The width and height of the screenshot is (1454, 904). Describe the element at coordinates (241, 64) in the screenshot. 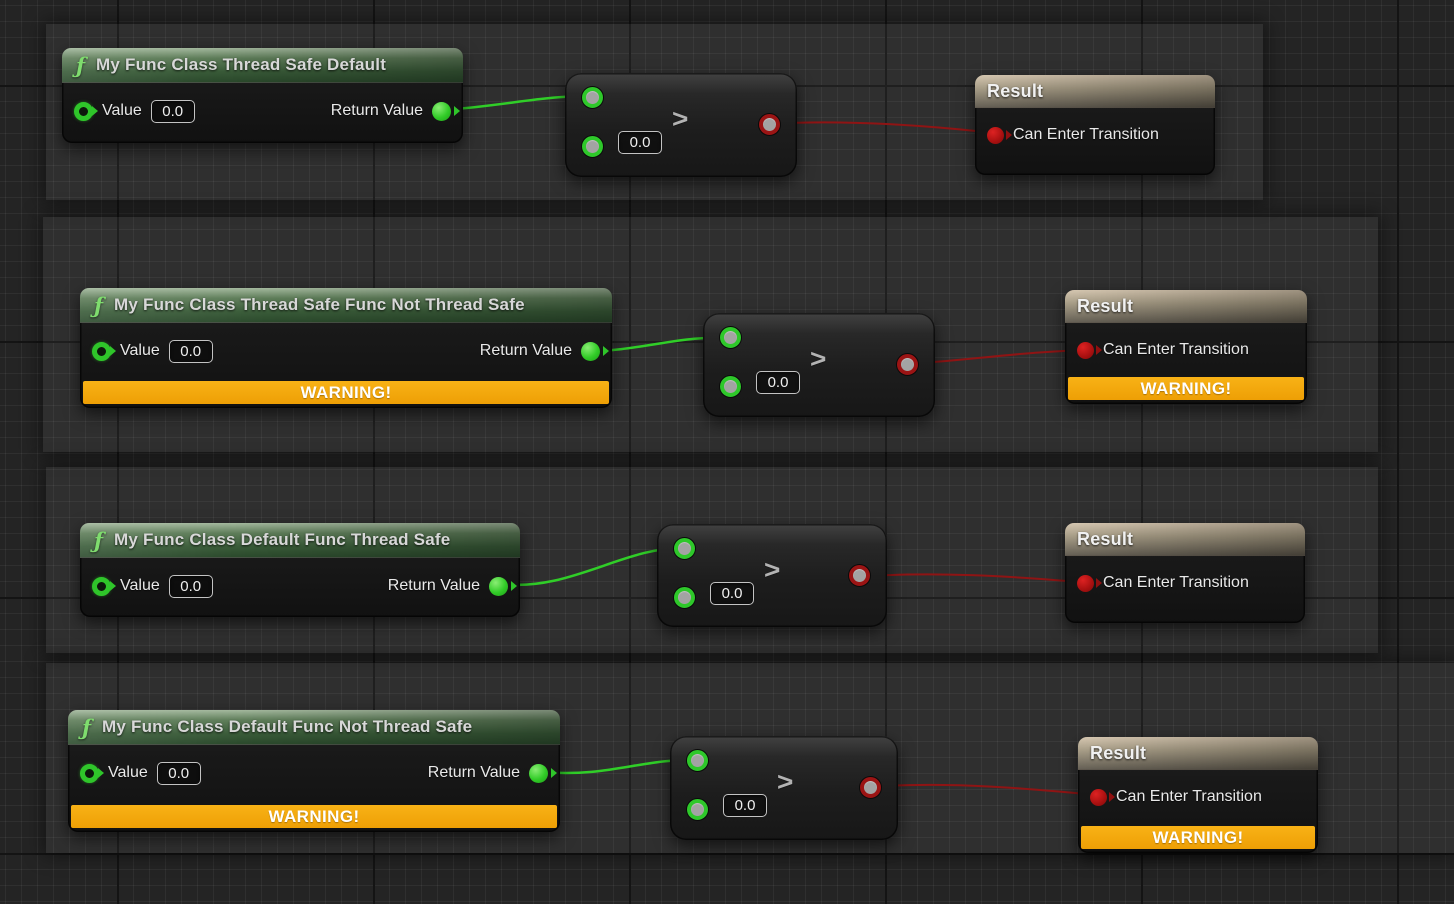

I see `function-node-title: My Func Class Thread Safe Default` at that location.